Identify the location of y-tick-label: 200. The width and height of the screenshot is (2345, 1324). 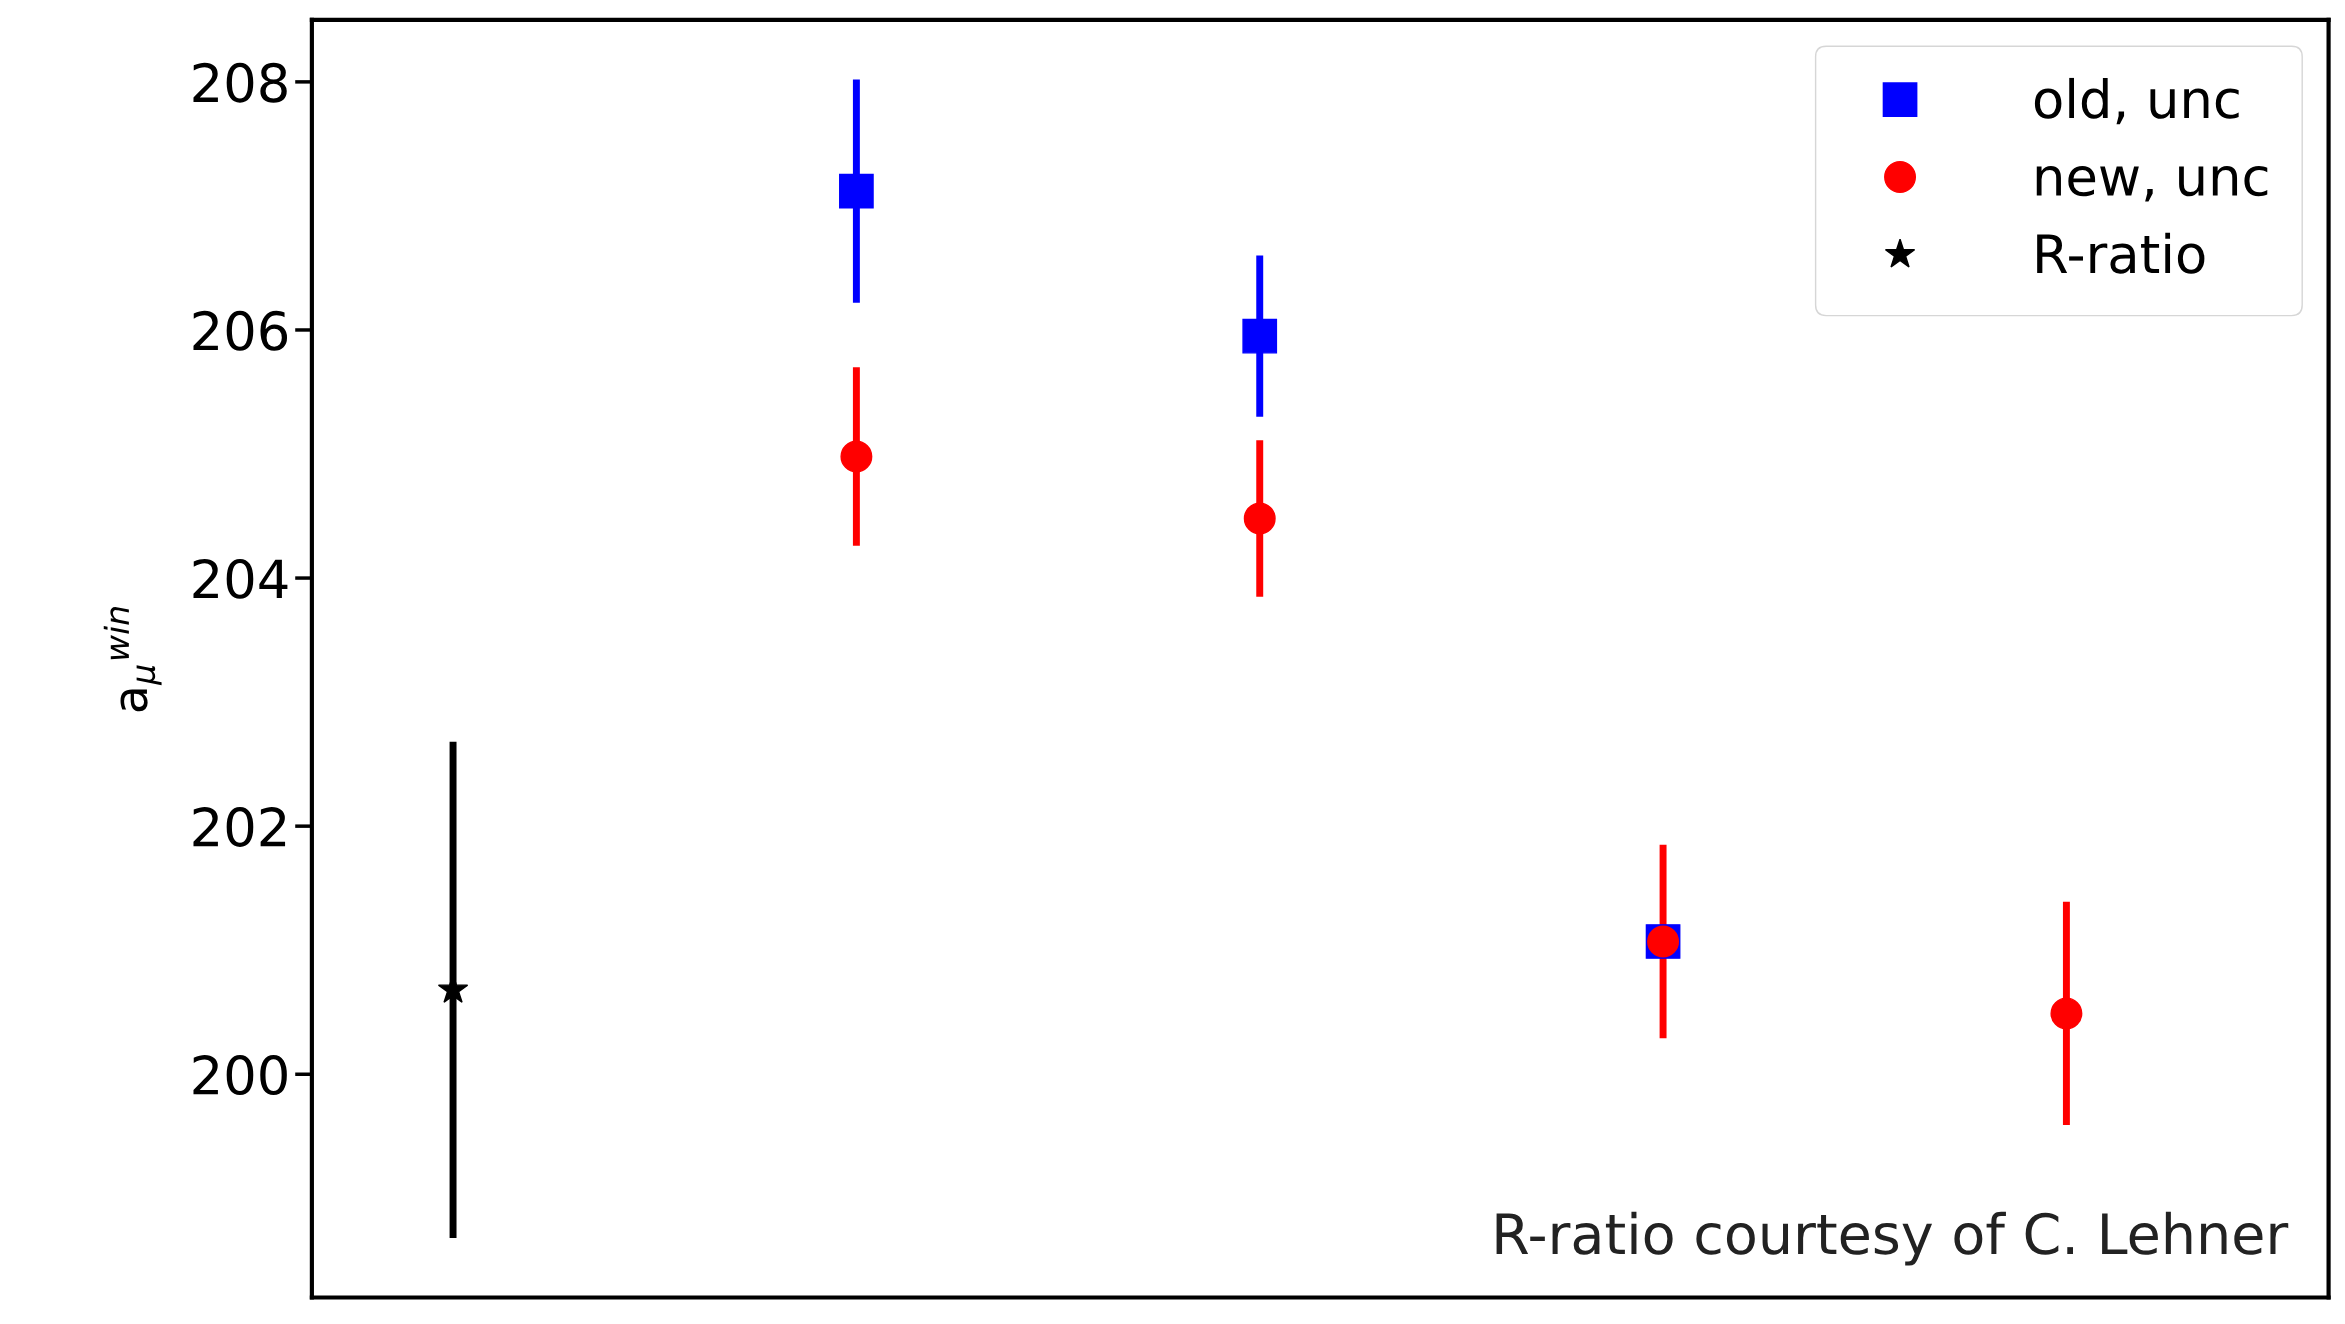
(240, 1075).